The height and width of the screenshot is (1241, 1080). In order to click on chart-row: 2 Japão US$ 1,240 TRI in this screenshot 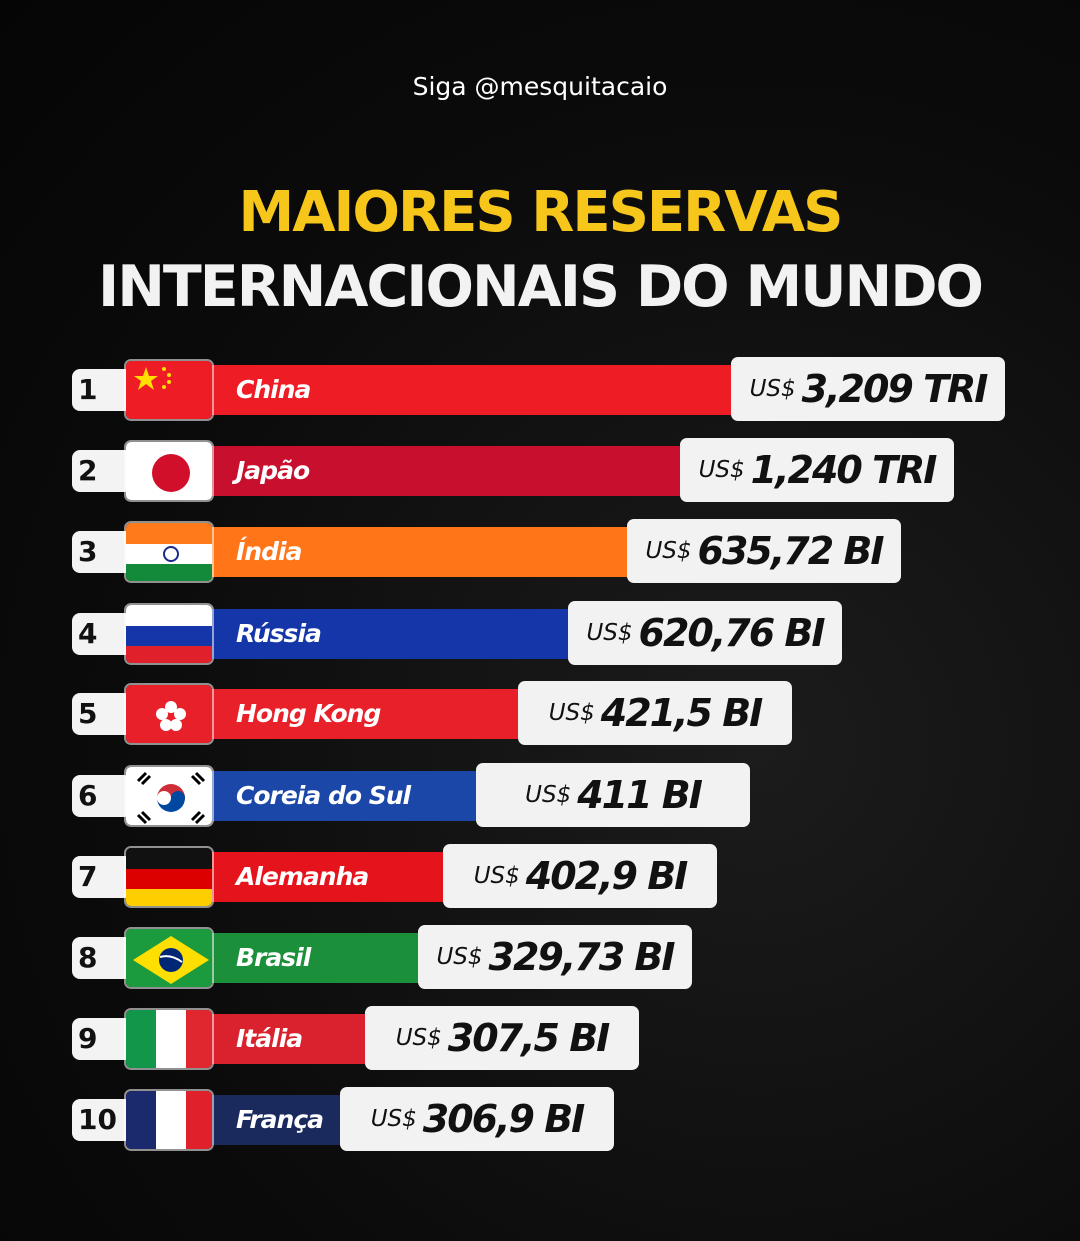, I will do `click(540, 471)`.